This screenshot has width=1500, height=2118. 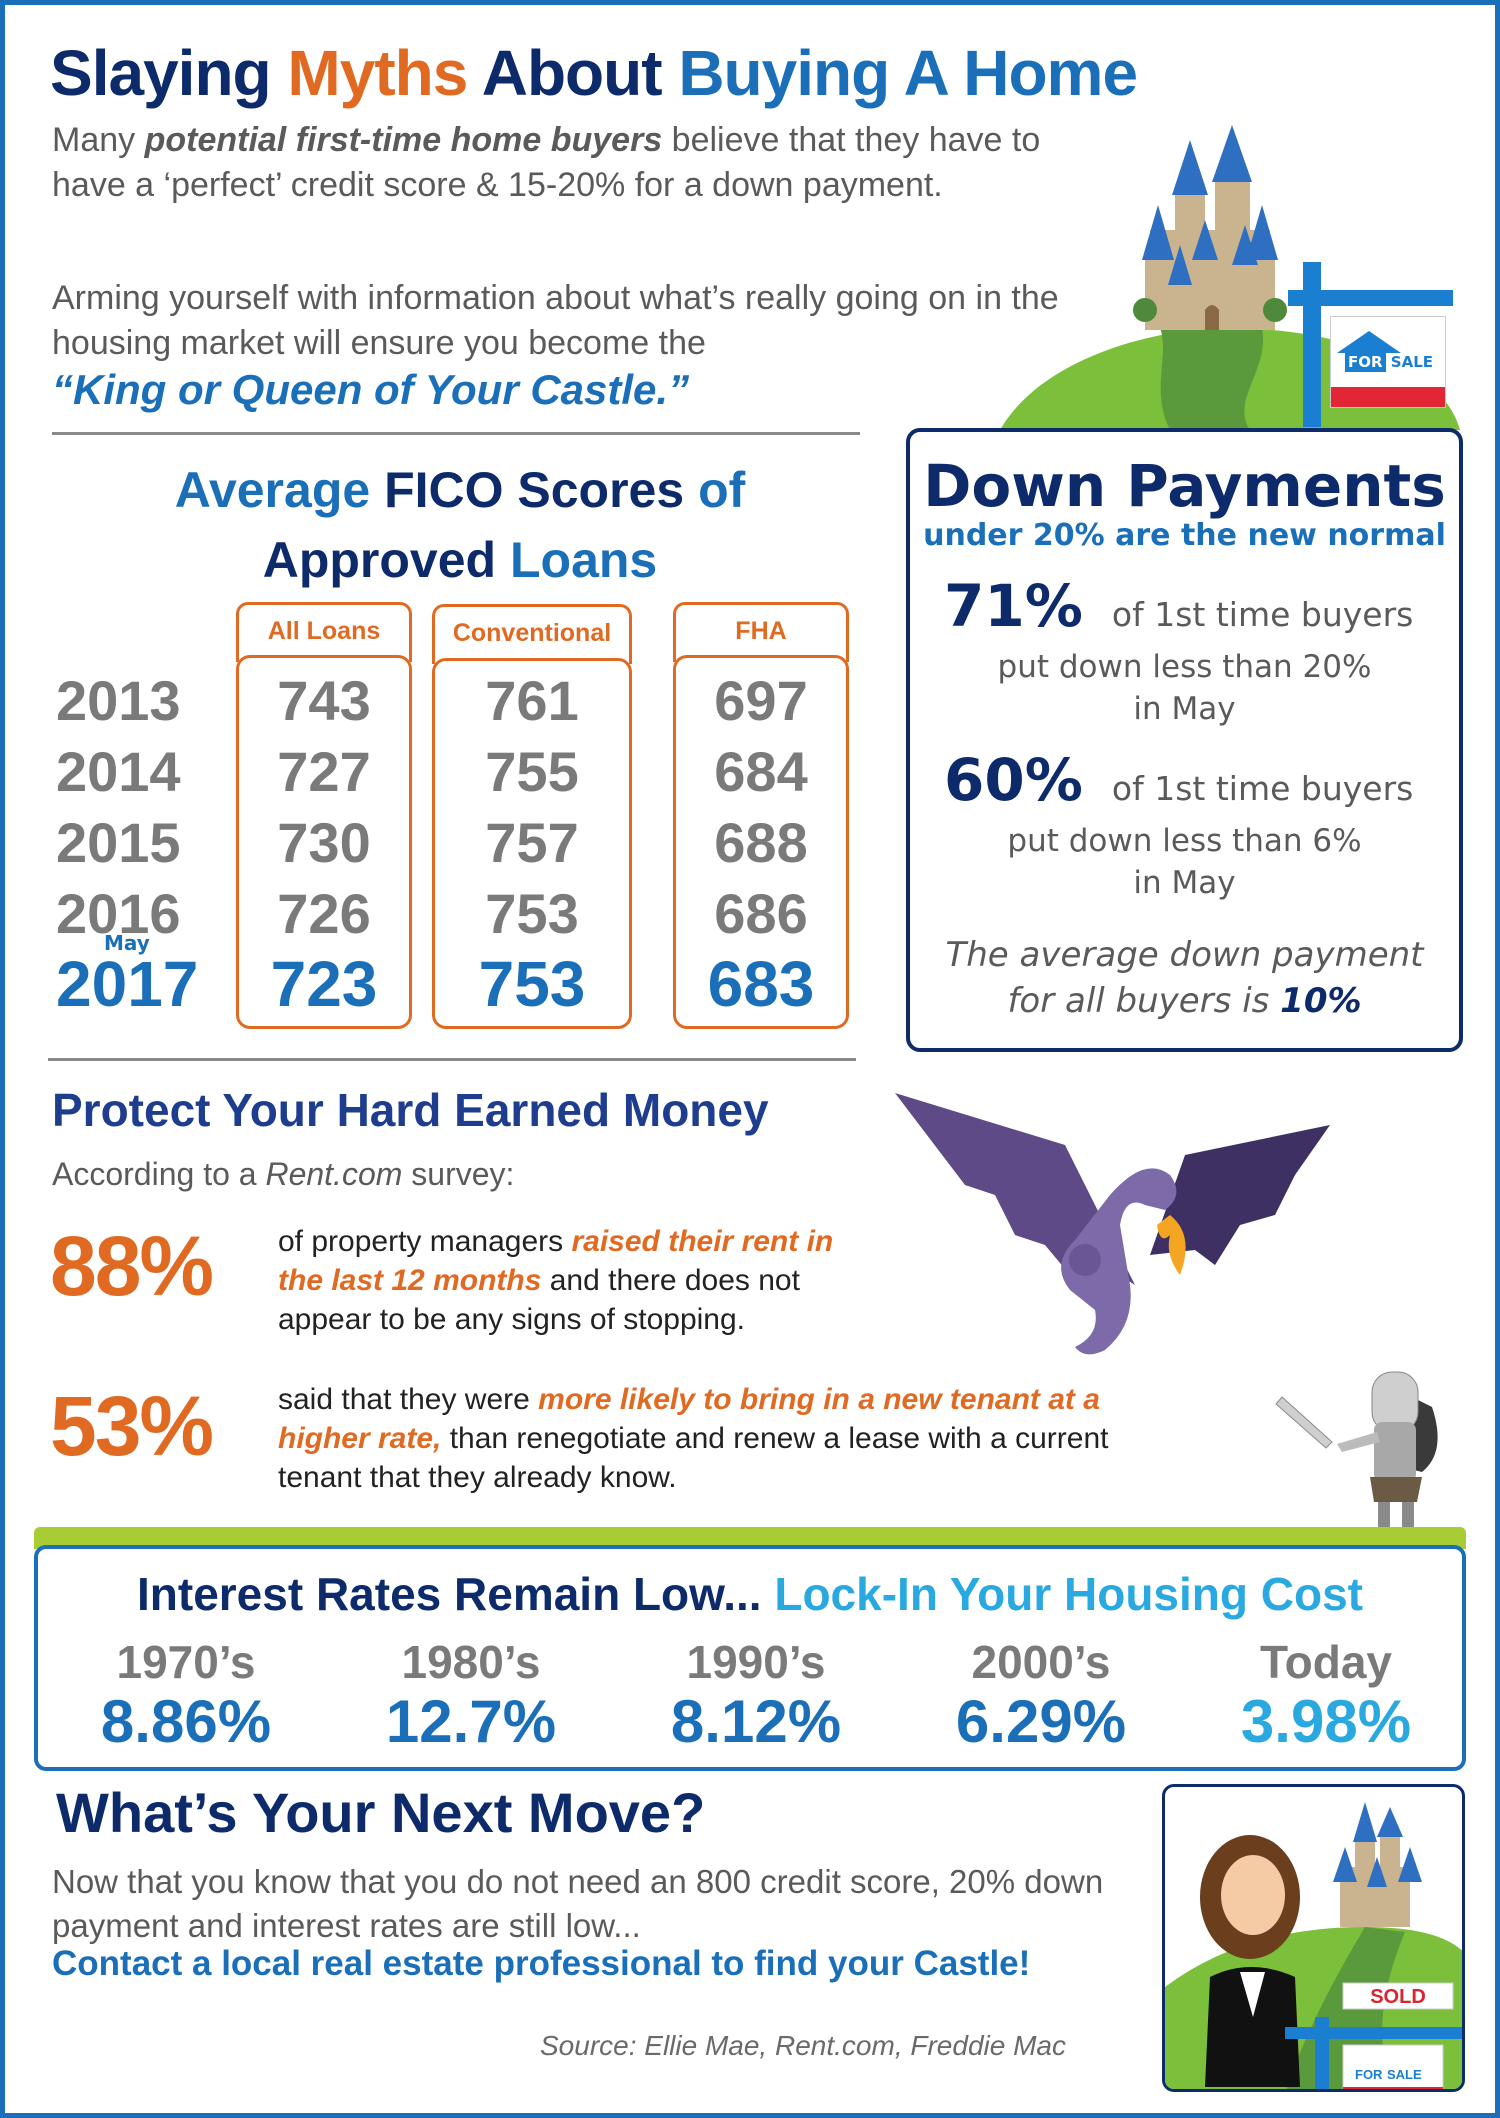 What do you see at coordinates (471, 1721) in the screenshot?
I see `rate-value: 12.7%` at bounding box center [471, 1721].